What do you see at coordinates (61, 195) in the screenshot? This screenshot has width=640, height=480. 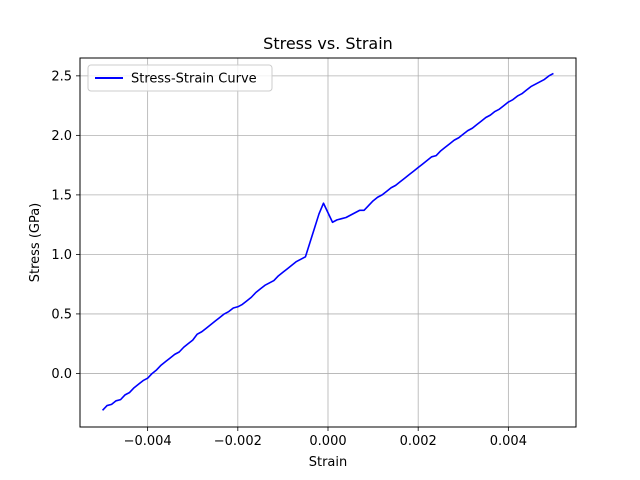 I see `y-tick-label: 1.5` at bounding box center [61, 195].